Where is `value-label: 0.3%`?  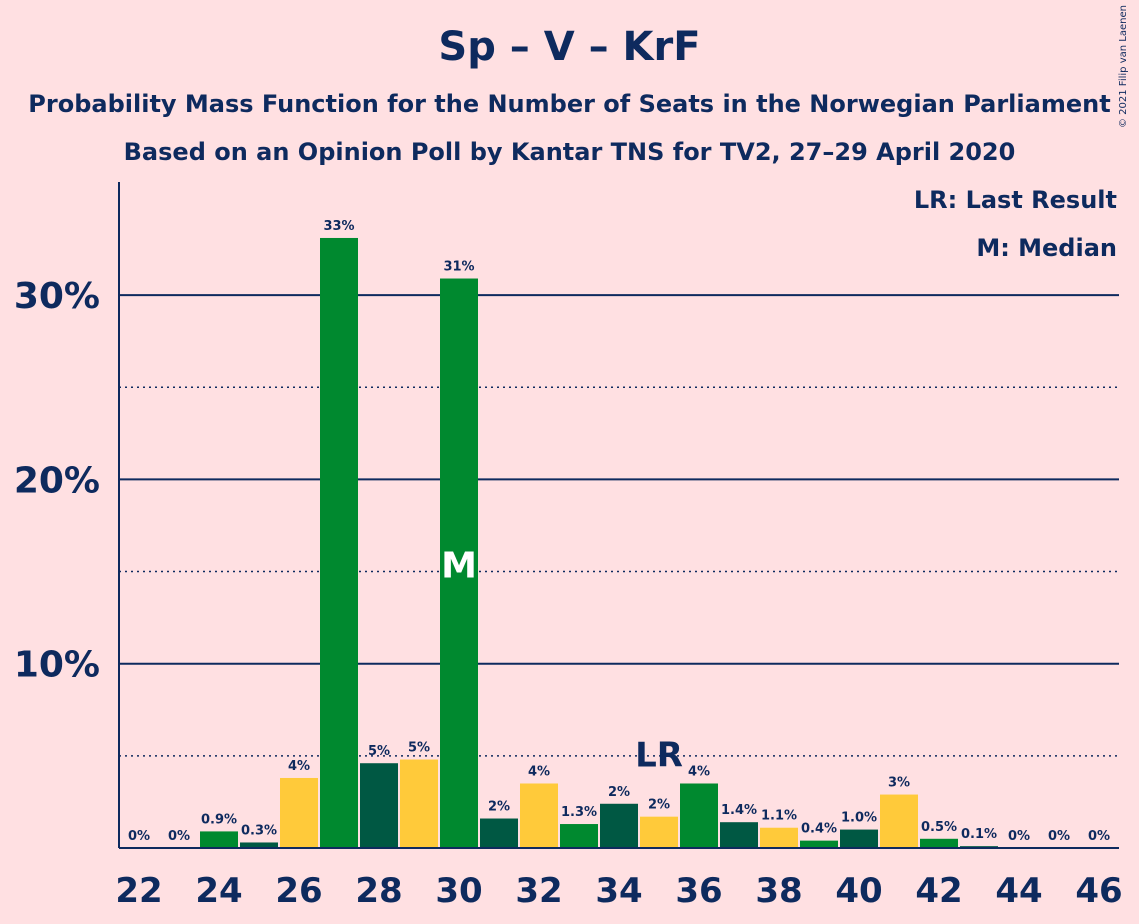
value-label: 0.3% is located at coordinates (259, 830).